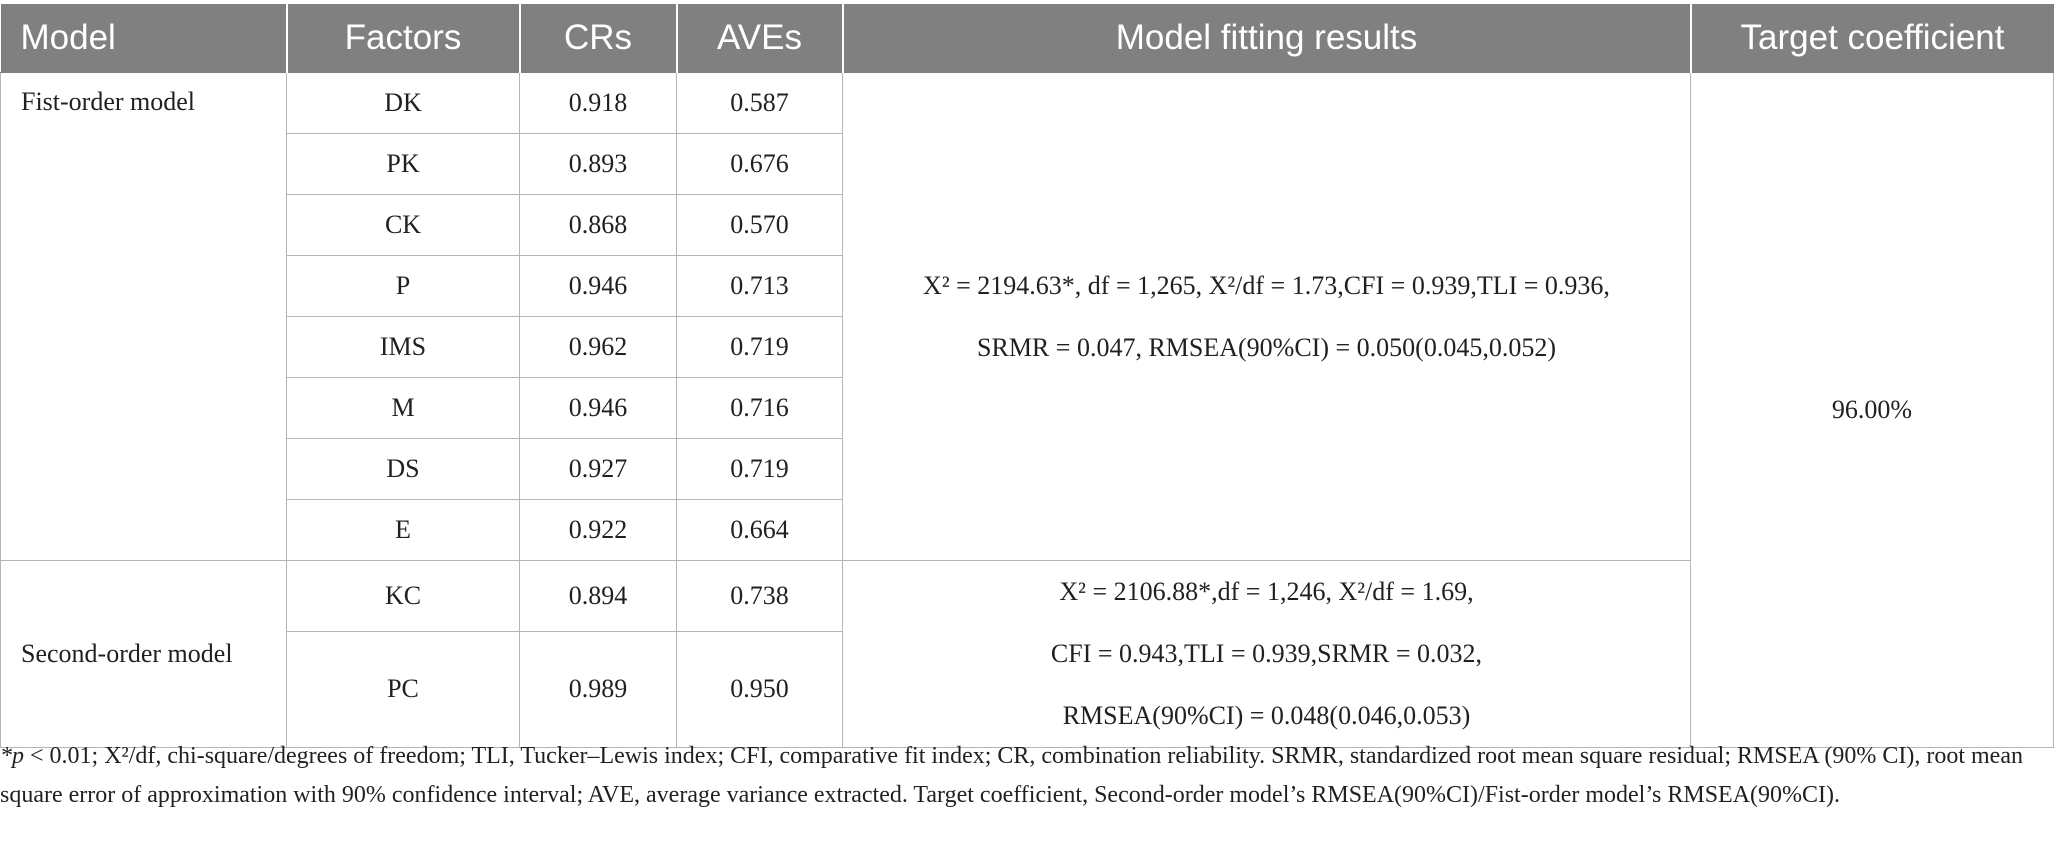 The height and width of the screenshot is (853, 2055). What do you see at coordinates (759, 689) in the screenshot?
I see `ave-cell: 0.950` at bounding box center [759, 689].